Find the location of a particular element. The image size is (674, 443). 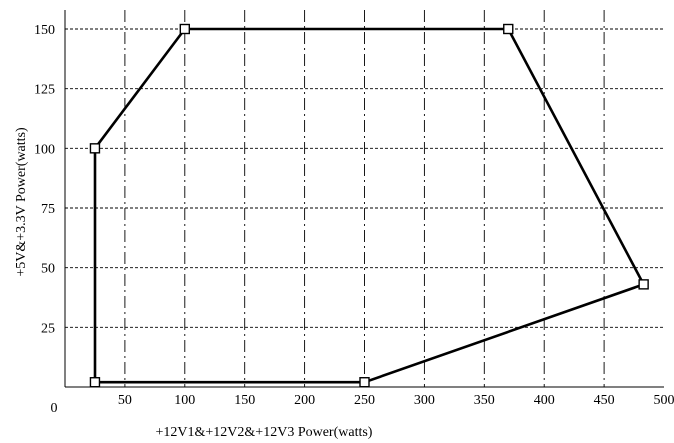

y-tick-label-100: 100 is located at coordinates (44, 149).